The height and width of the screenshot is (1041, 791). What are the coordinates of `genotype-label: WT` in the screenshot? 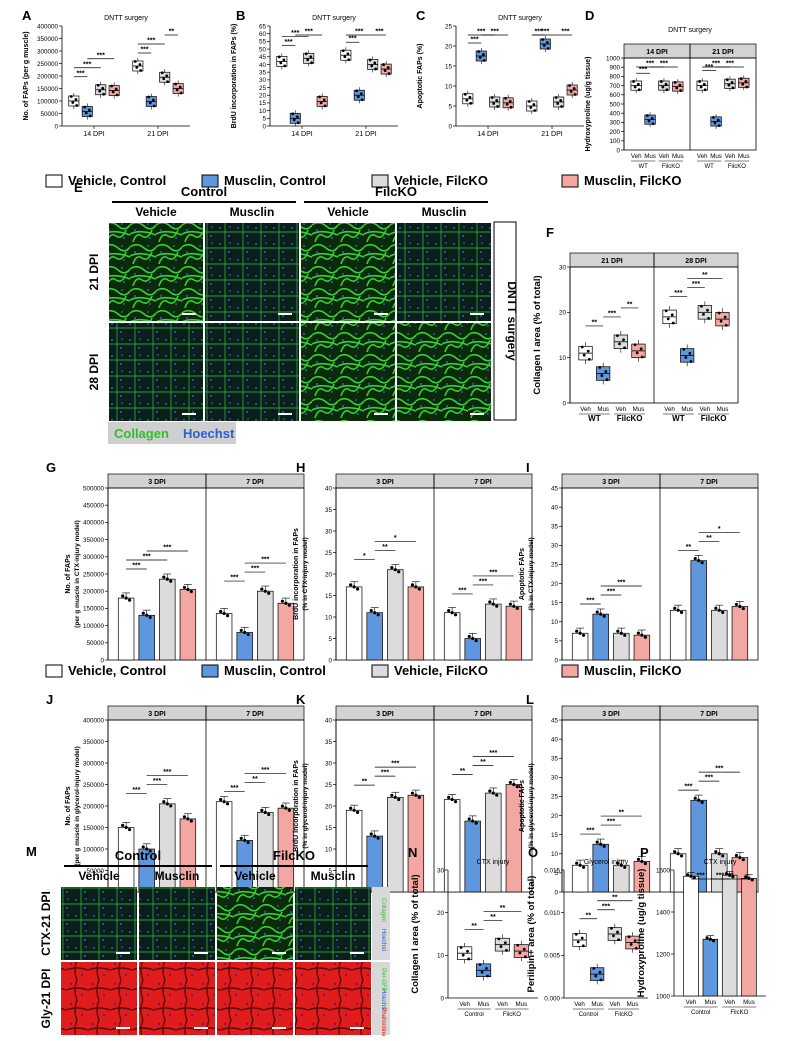 It's located at (643, 167).